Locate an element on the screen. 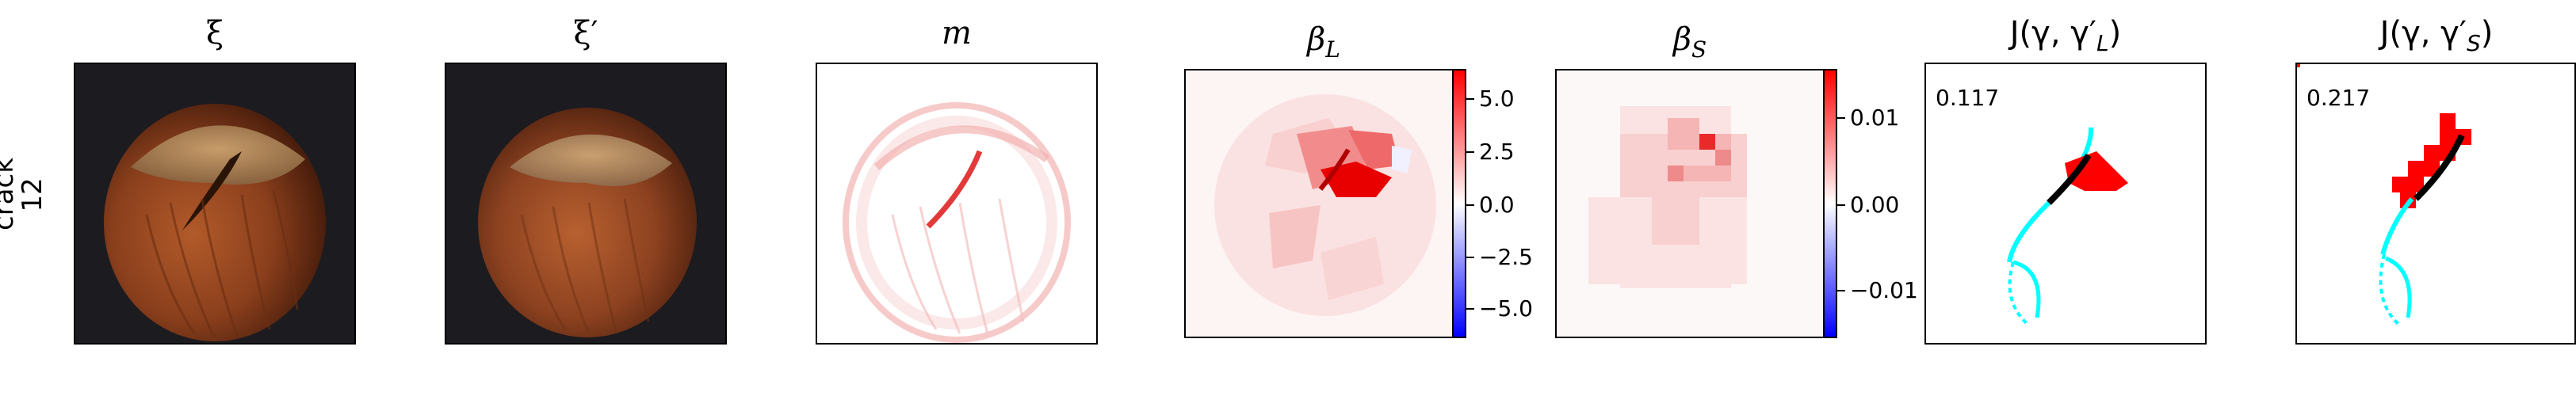 The width and height of the screenshot is (2576, 396). colorbar-l is located at coordinates (1459, 203).